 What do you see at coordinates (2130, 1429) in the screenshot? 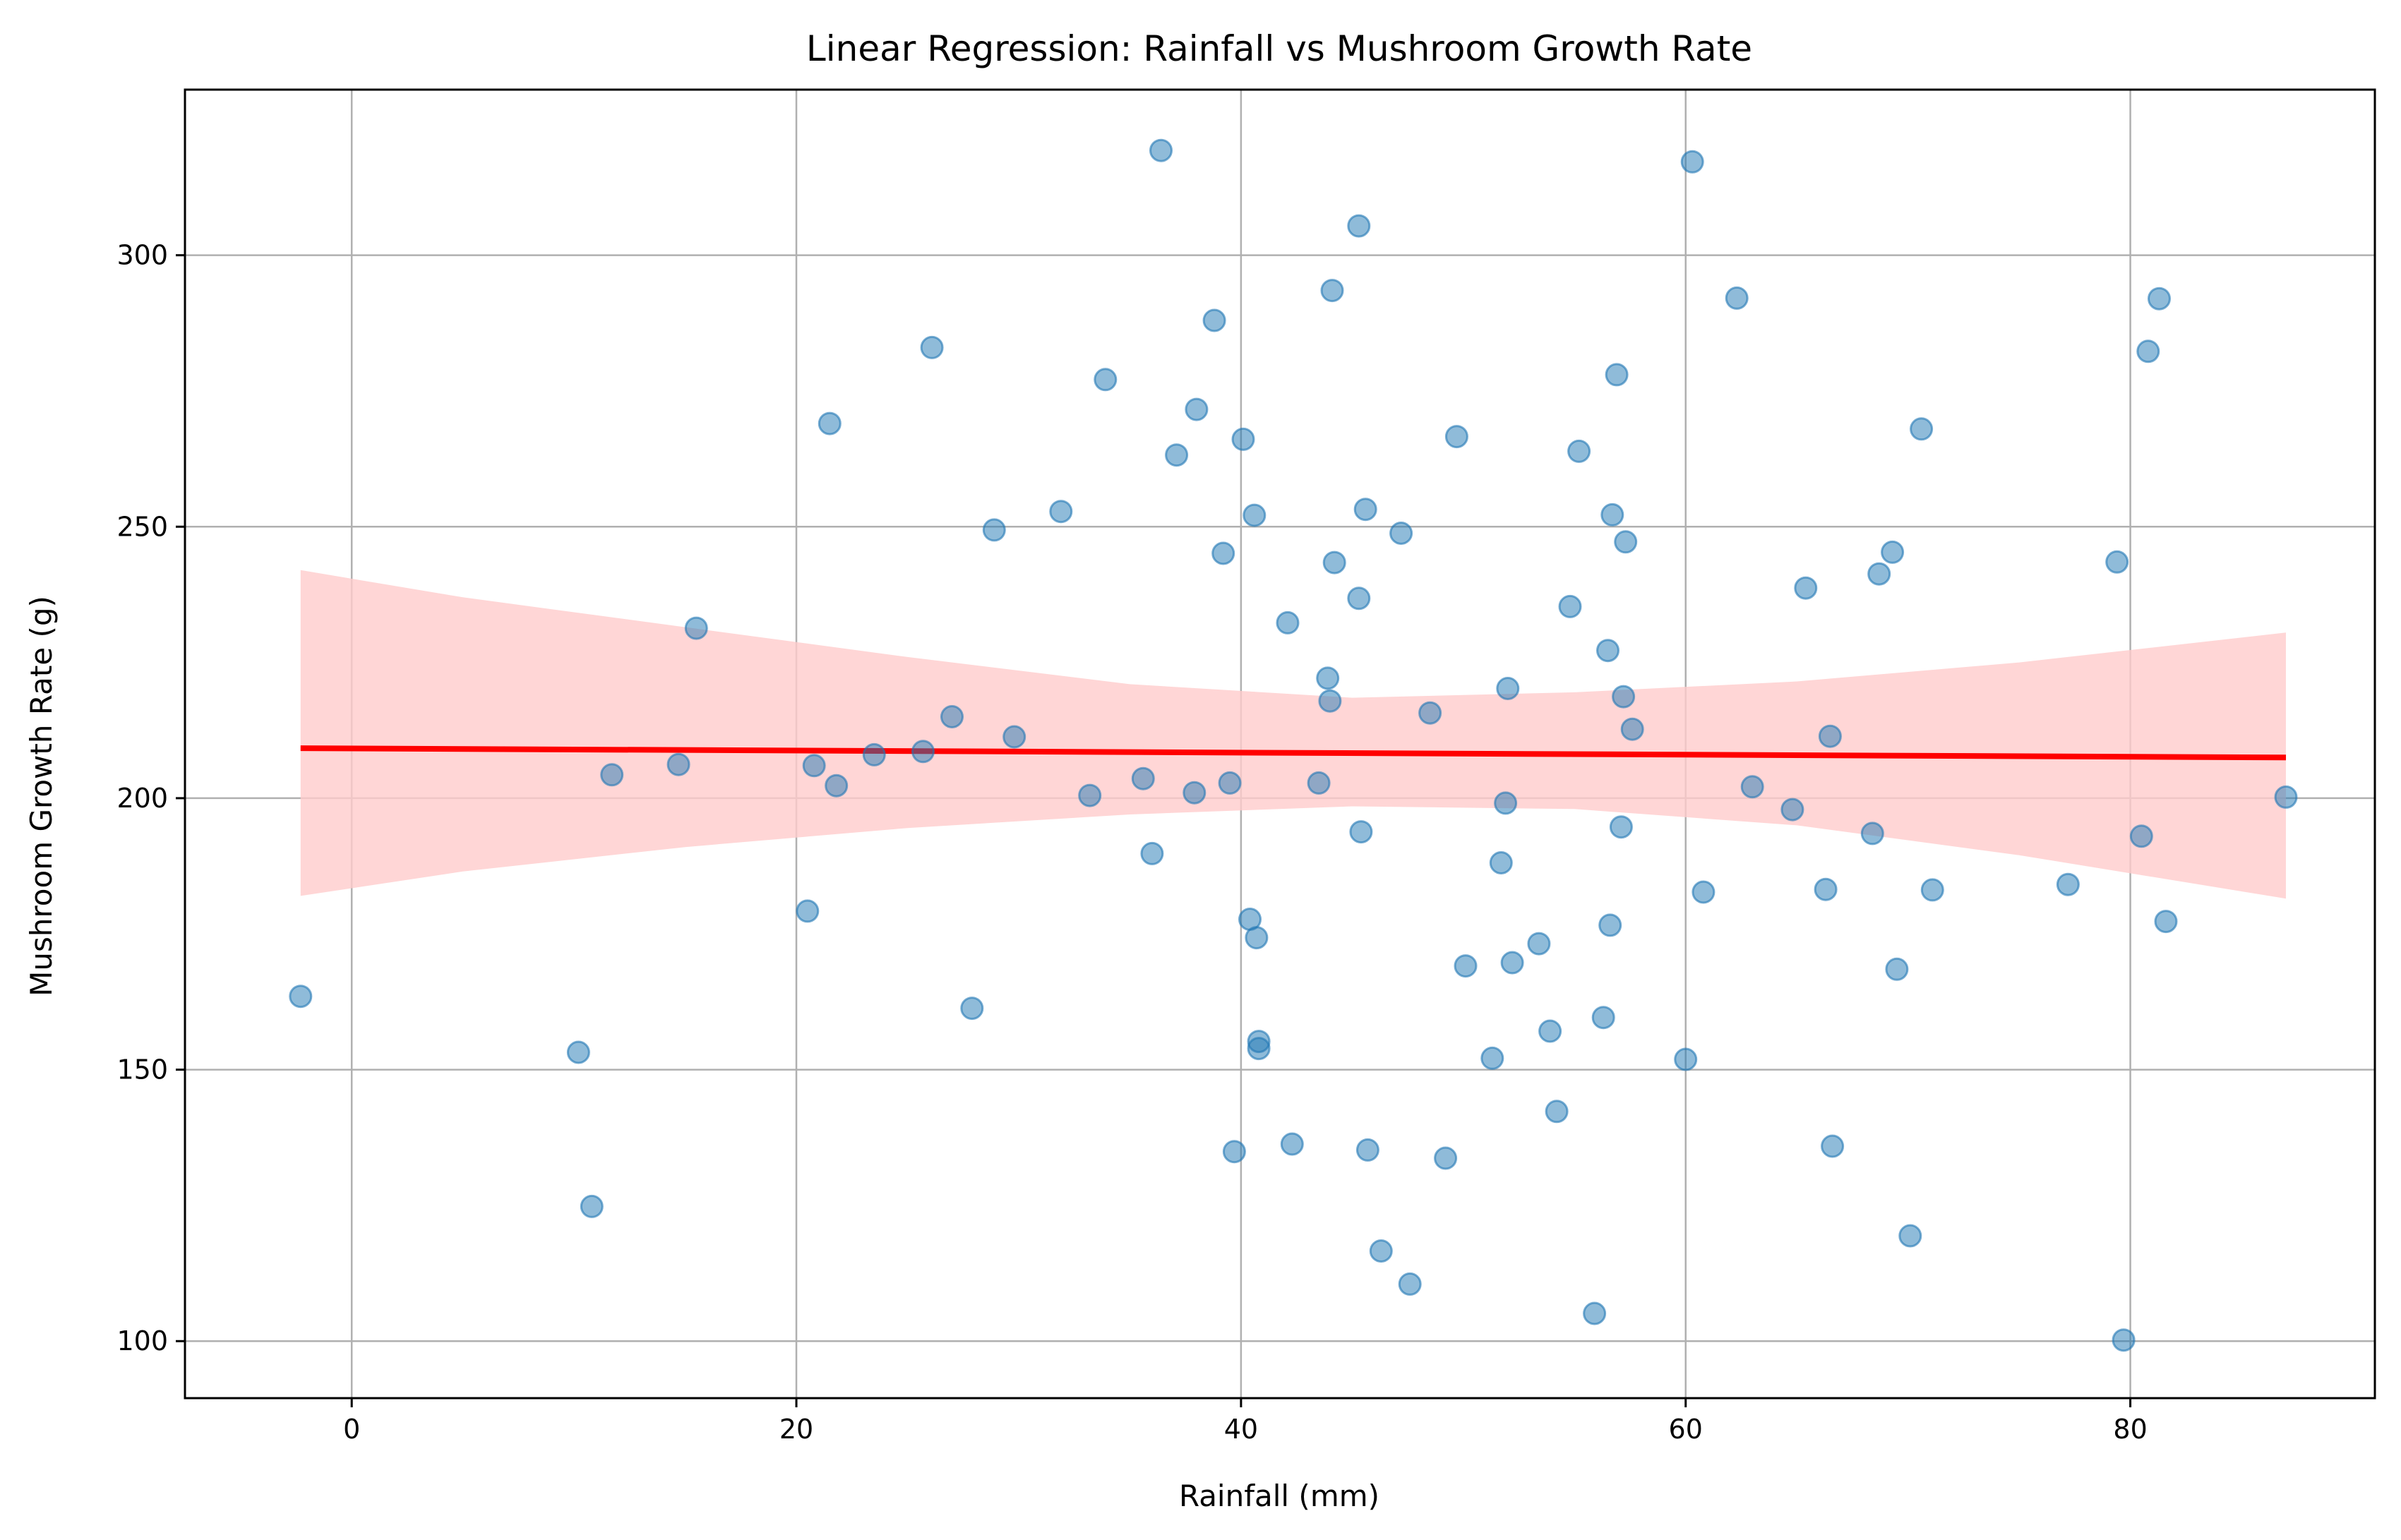
I see `x-tick-label: 80` at bounding box center [2130, 1429].